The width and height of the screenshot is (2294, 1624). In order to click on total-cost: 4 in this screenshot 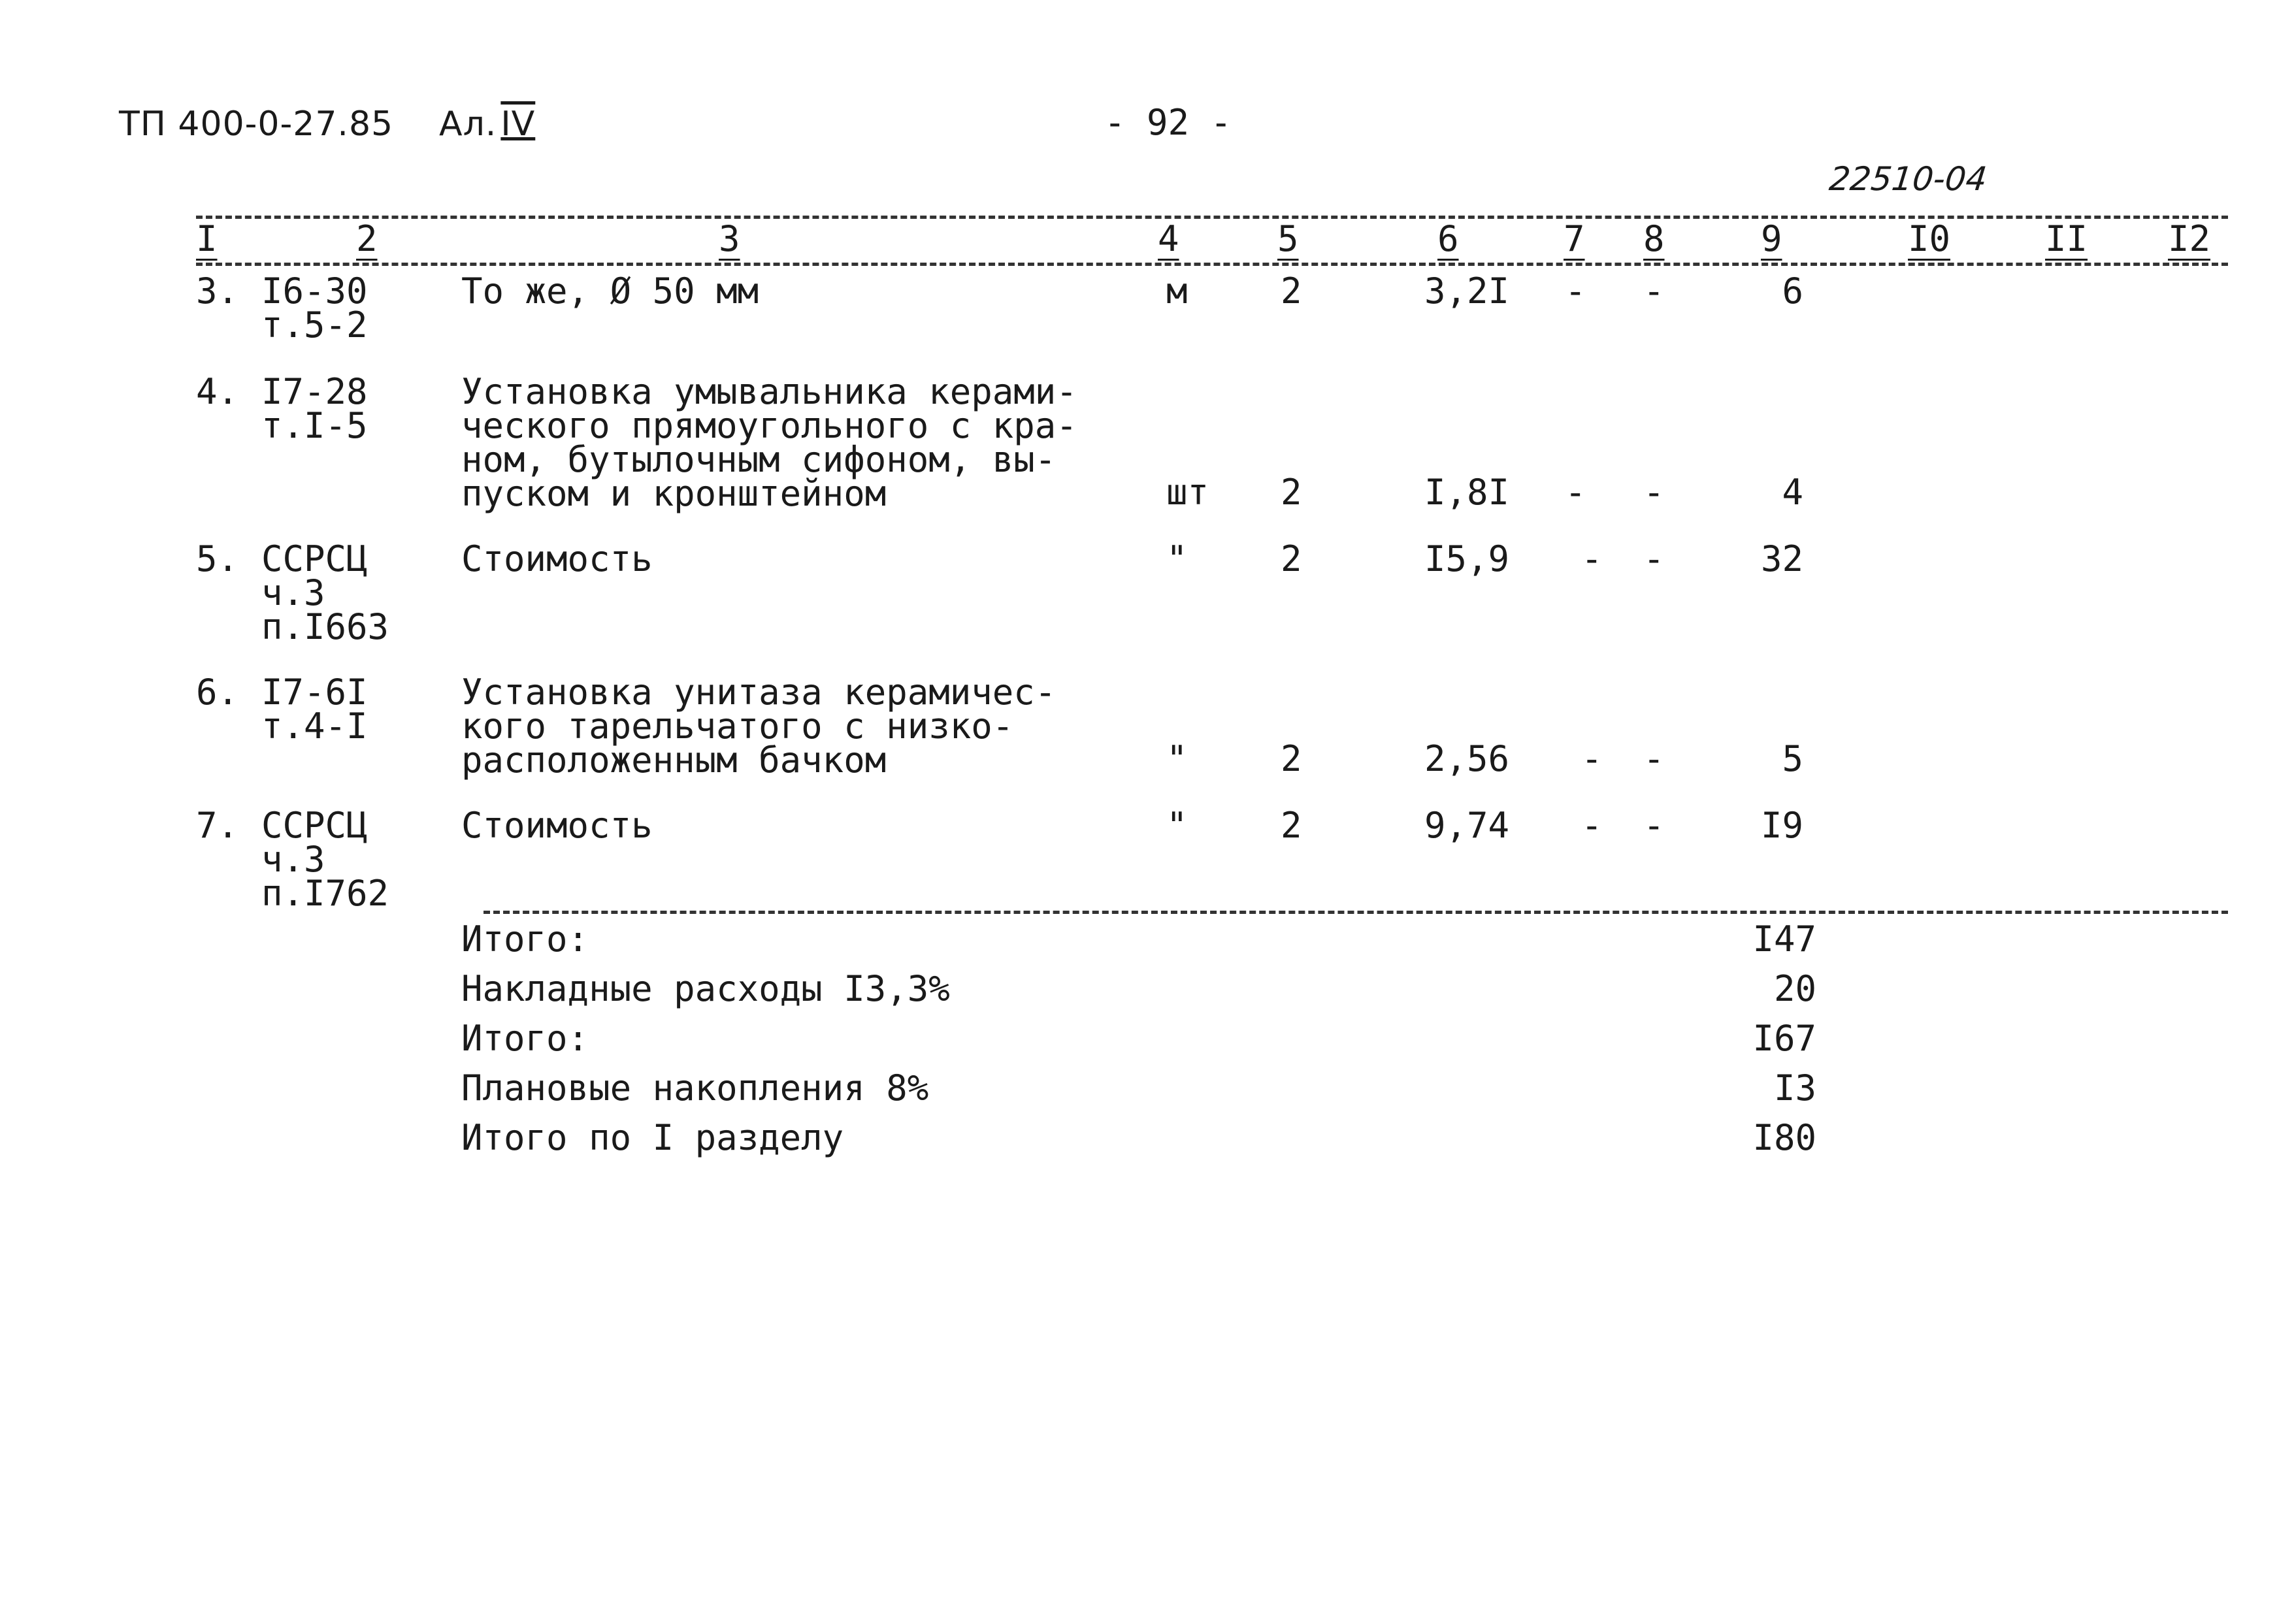, I will do `click(1793, 492)`.